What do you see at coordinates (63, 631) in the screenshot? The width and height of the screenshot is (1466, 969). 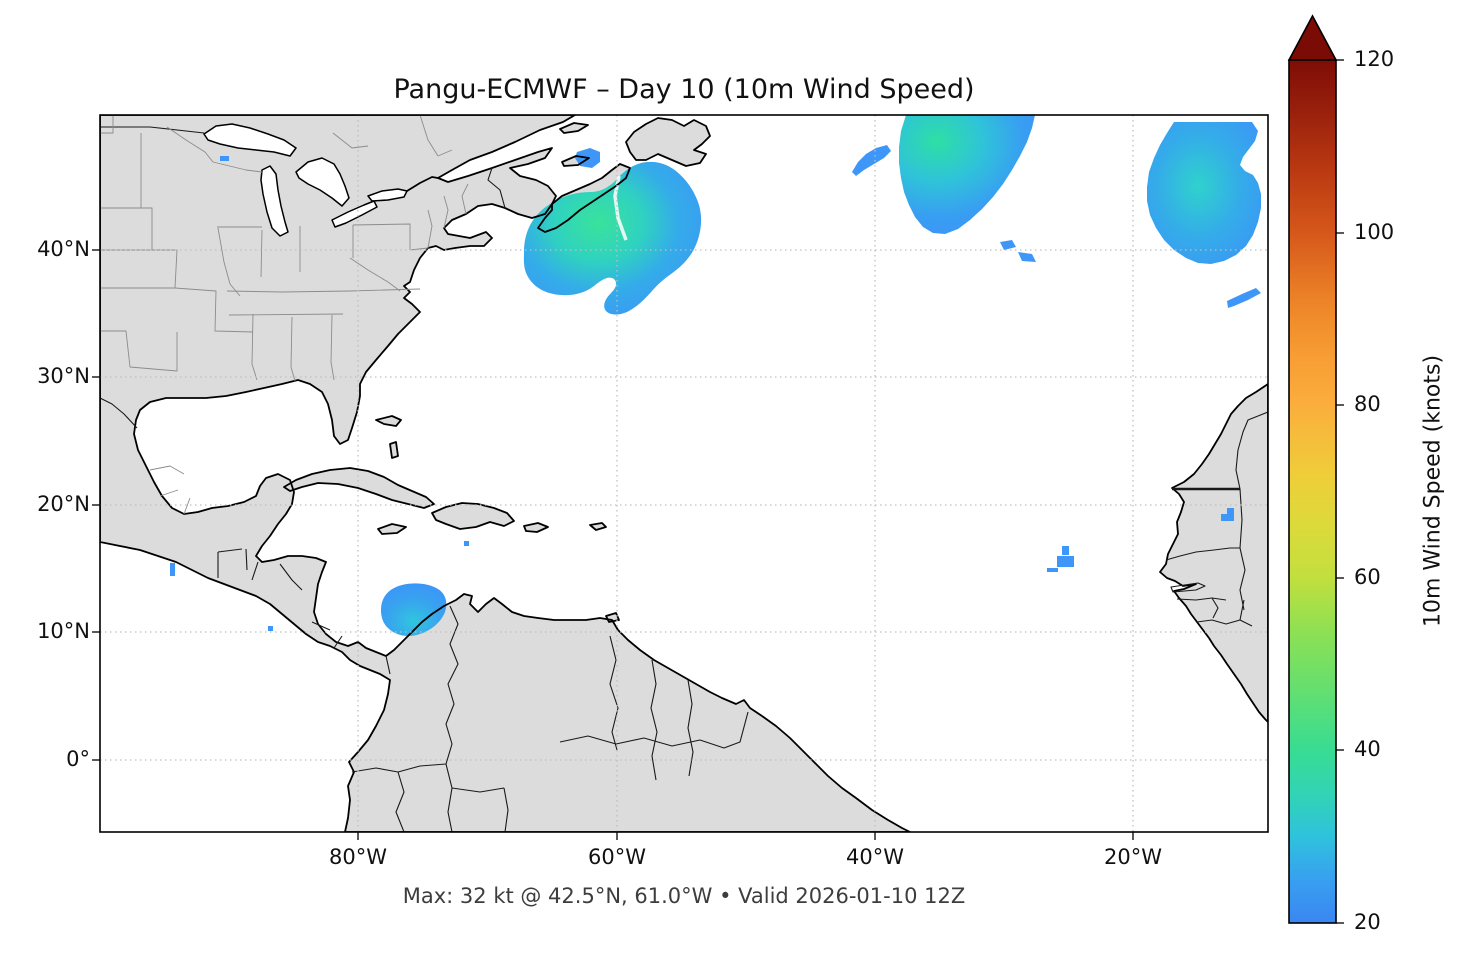 I see `ytick-10n: 10°N` at bounding box center [63, 631].